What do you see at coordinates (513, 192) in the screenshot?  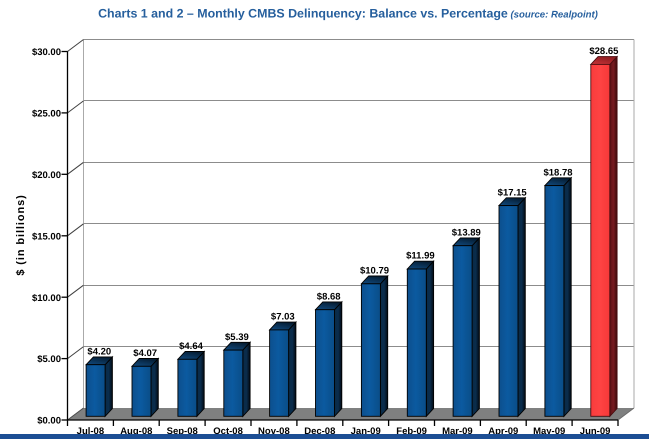 I see `svg-text: $17.15` at bounding box center [513, 192].